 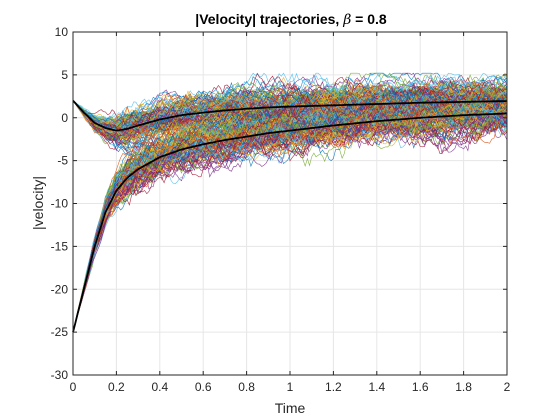 I want to click on y-tick-label: -10, so click(x=60, y=204).